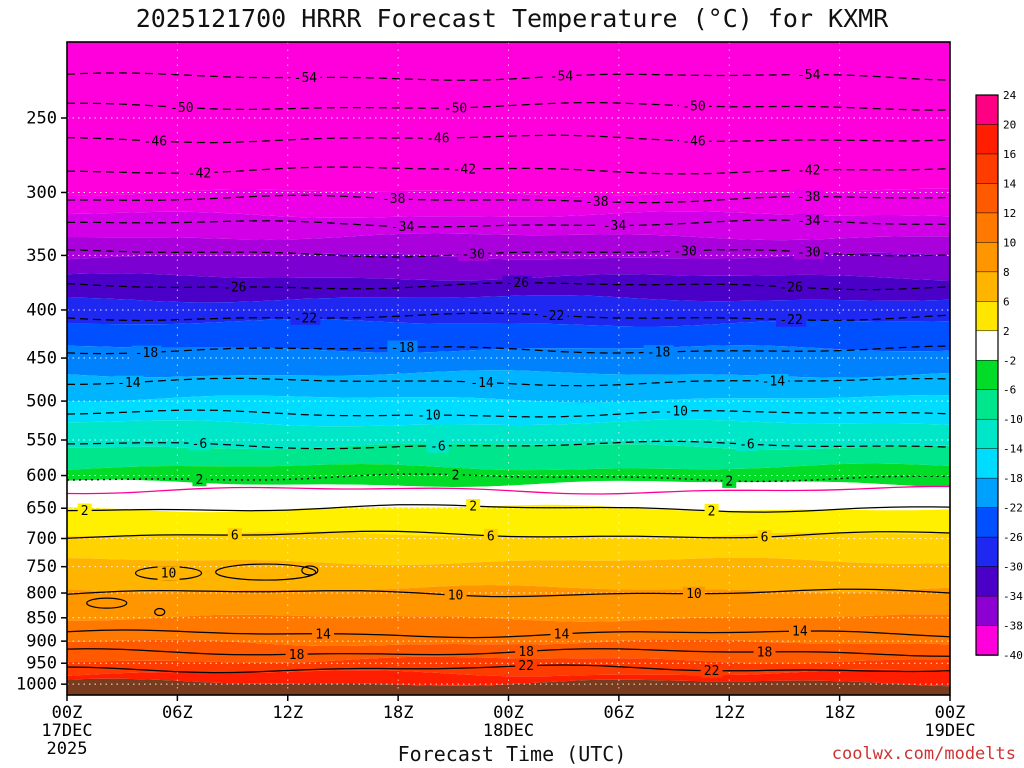 The width and height of the screenshot is (1024, 768). I want to click on svg-text: 18DEC, so click(508, 731).